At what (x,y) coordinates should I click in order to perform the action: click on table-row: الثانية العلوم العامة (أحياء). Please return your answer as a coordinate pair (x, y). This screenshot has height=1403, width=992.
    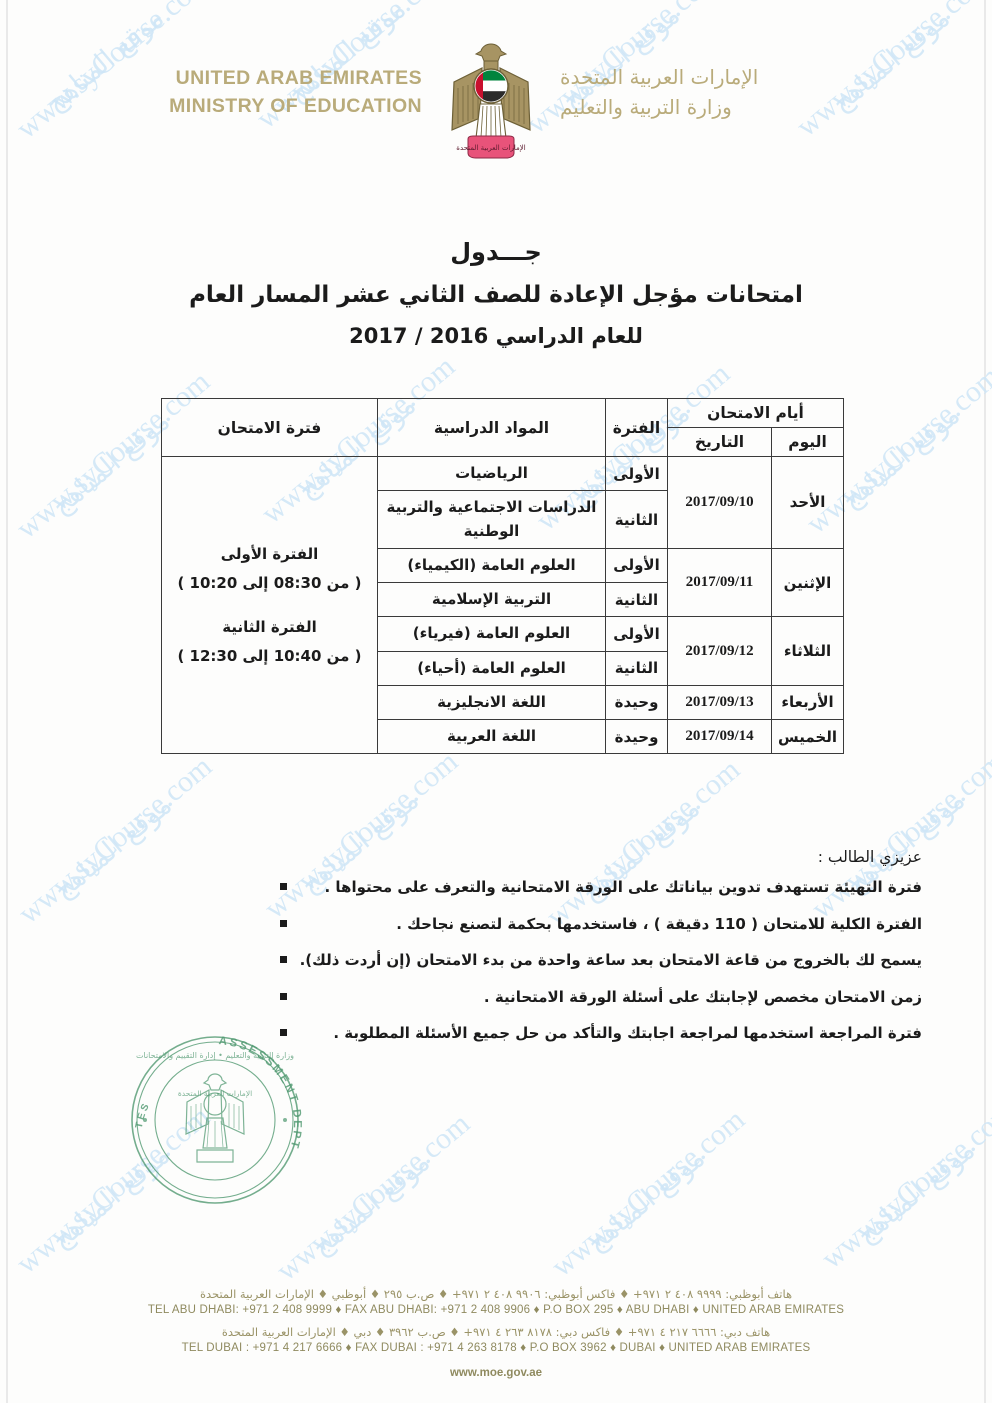
    Looking at the image, I should click on (503, 668).